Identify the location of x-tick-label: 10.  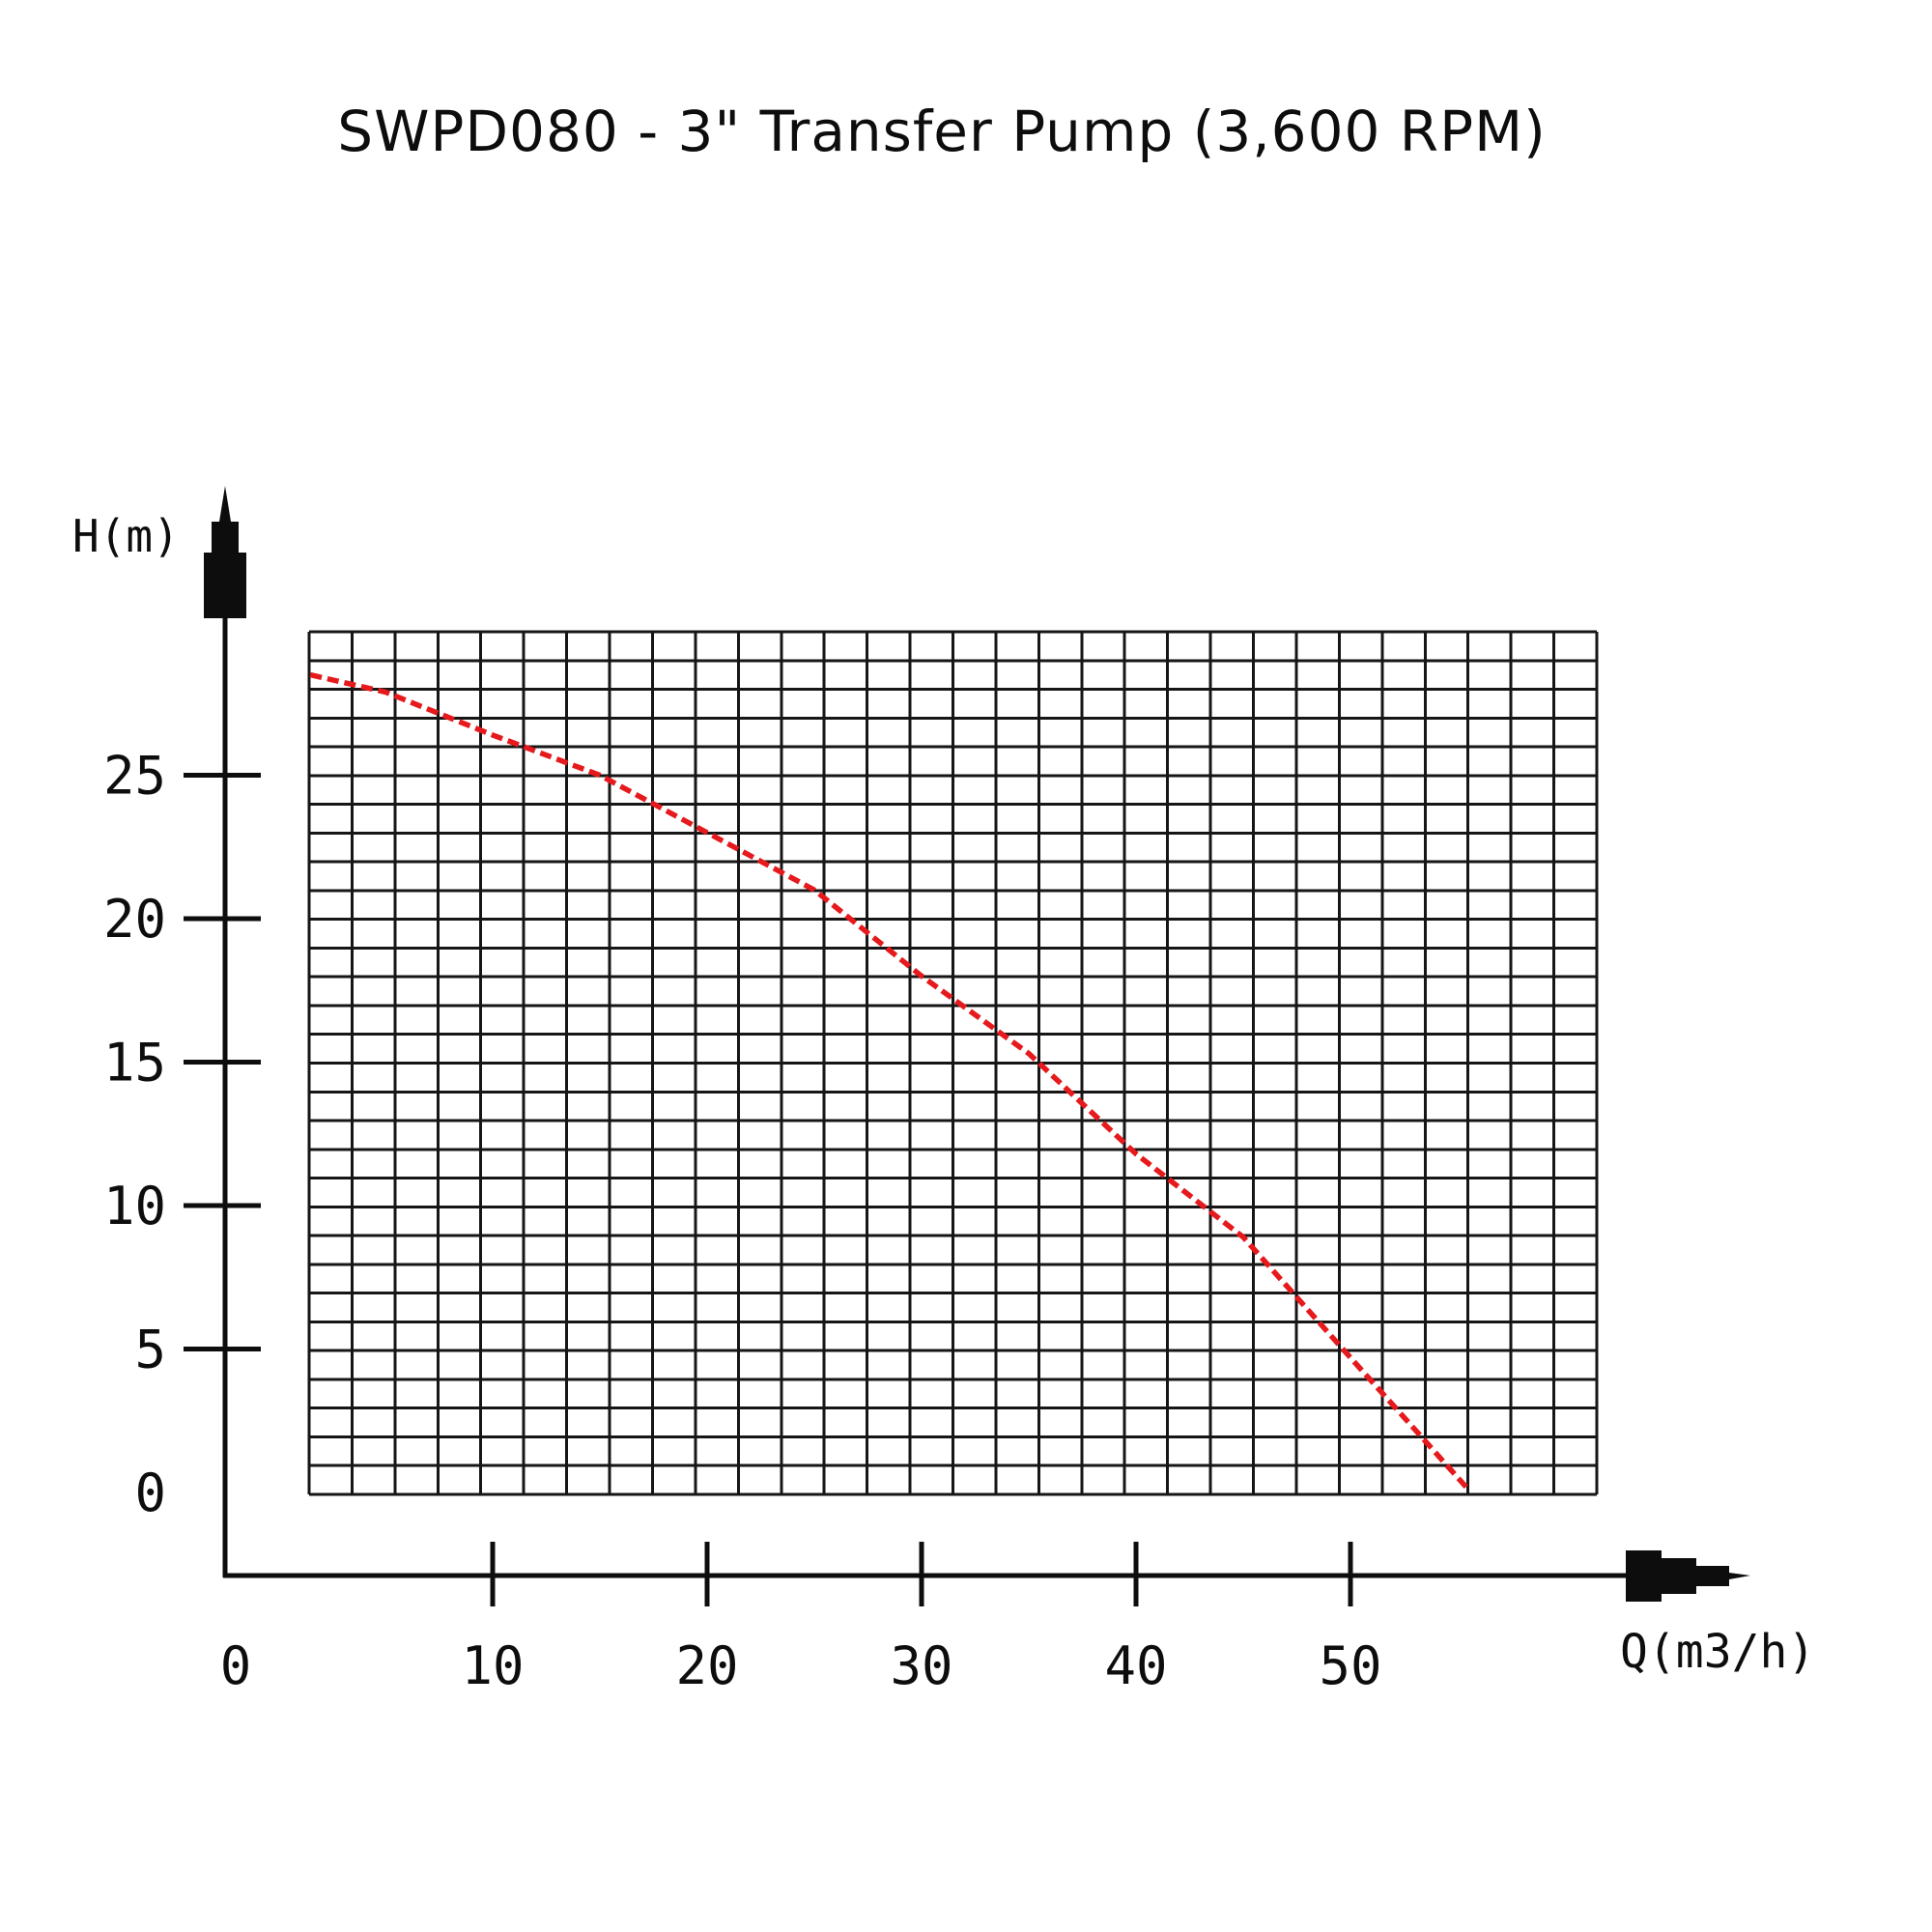
(492, 1665).